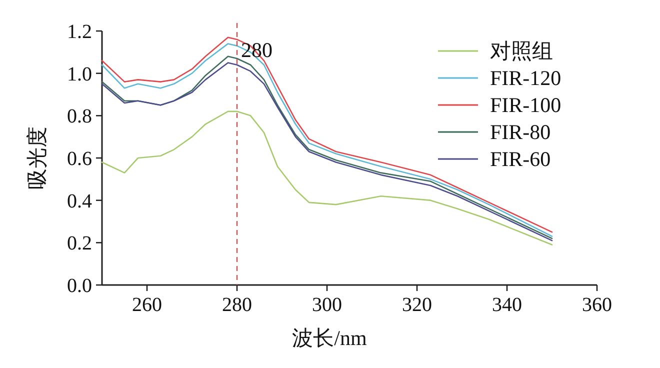  Describe the element at coordinates (507, 305) in the screenshot. I see `x-tick-label: 340` at that location.